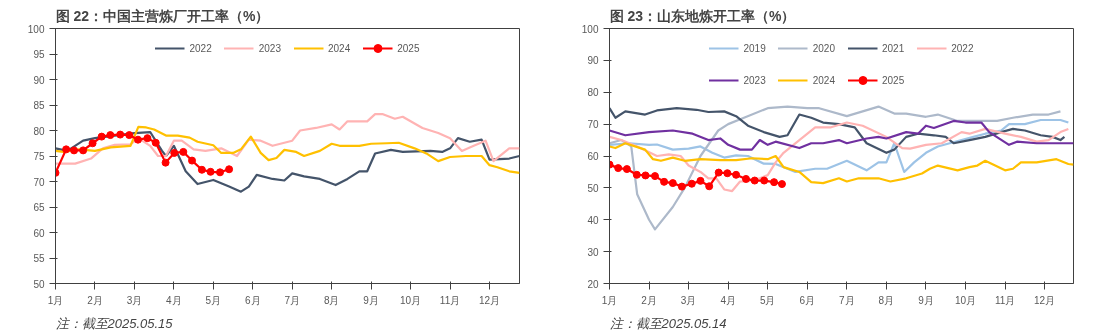 The width and height of the screenshot is (1108, 335). Describe the element at coordinates (39, 233) in the screenshot. I see `y-tick-label: 60` at that location.